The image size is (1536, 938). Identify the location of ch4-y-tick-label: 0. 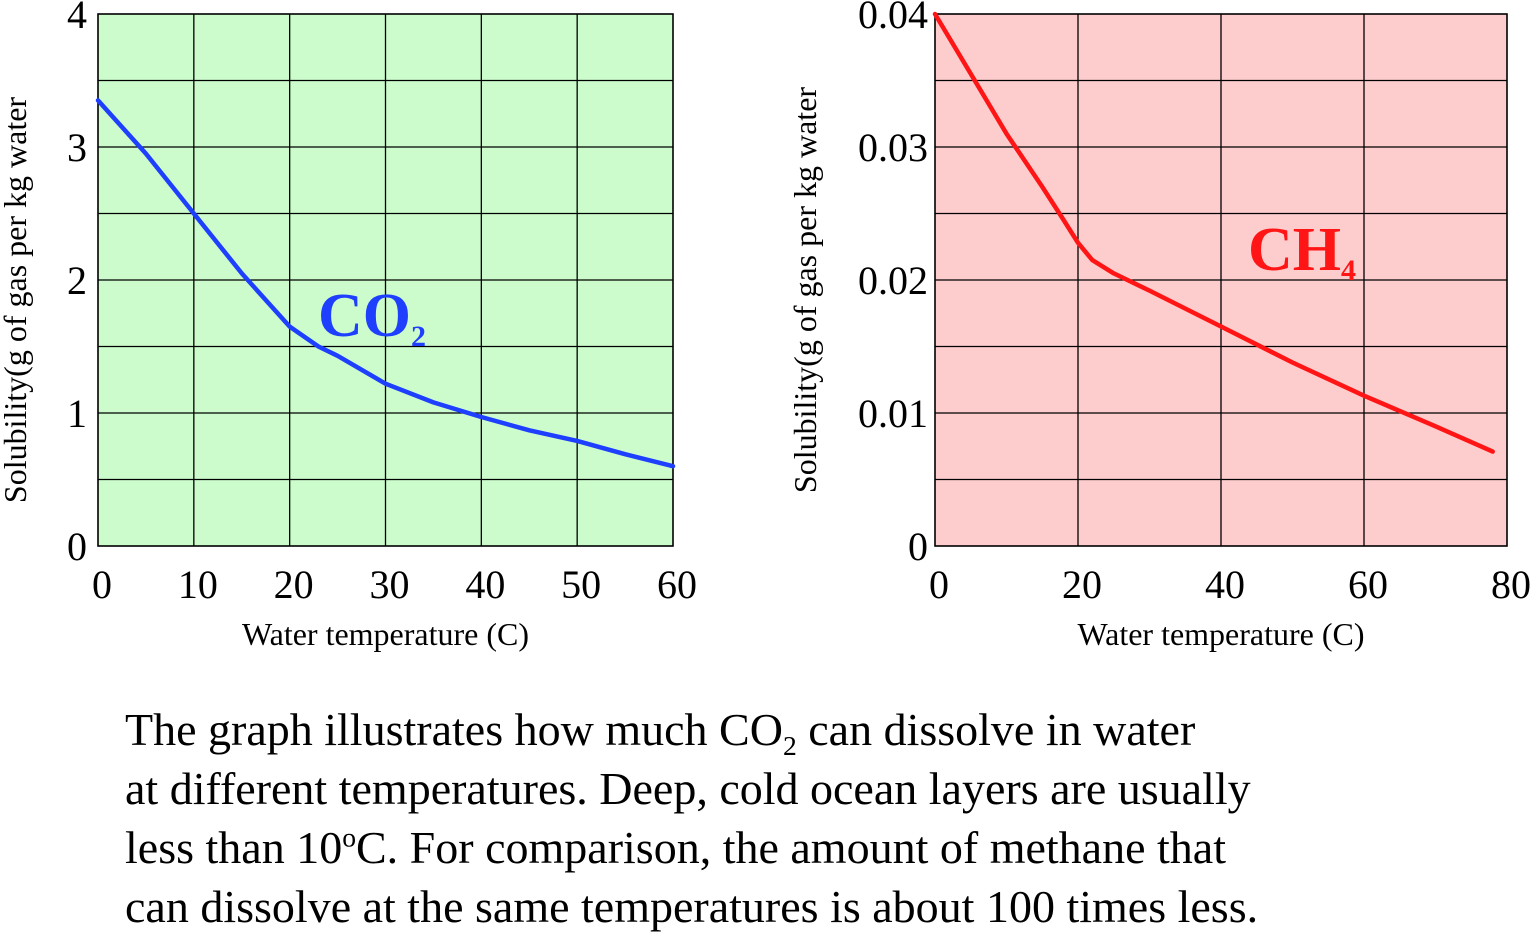
(918, 546).